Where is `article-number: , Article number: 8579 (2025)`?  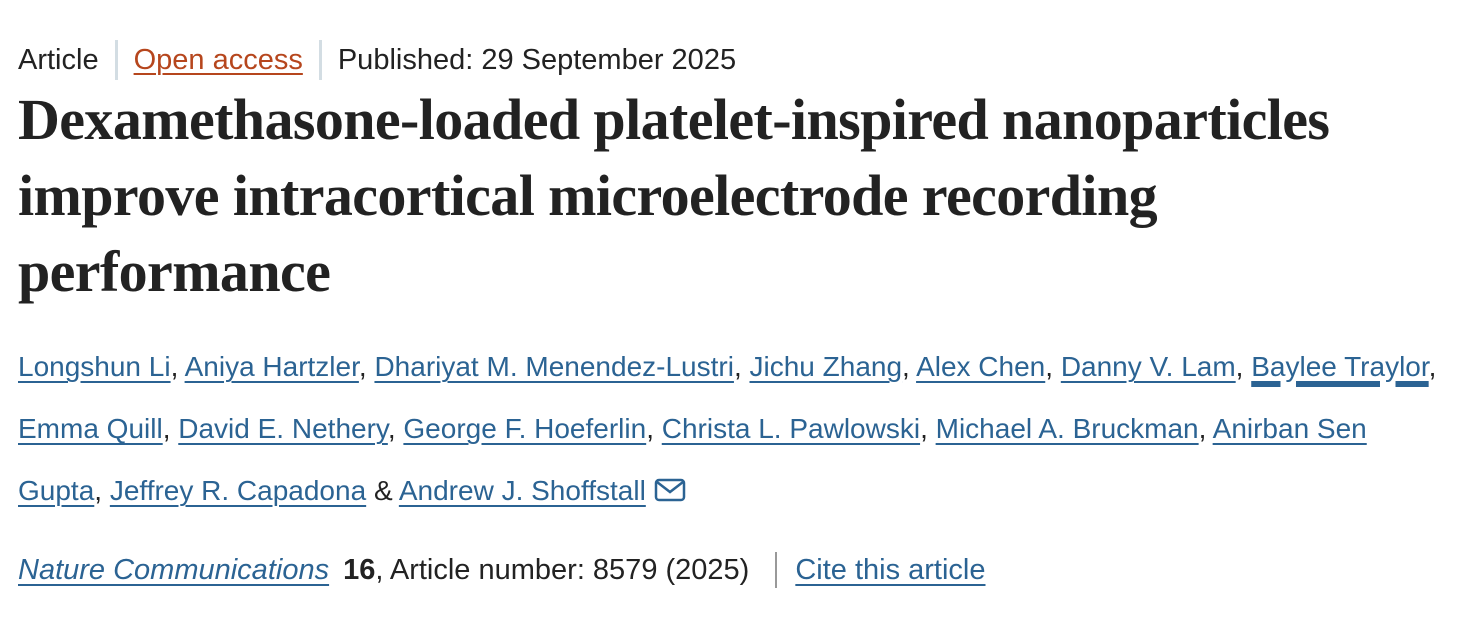
article-number: , Article number: 8579 (2025) is located at coordinates (562, 569).